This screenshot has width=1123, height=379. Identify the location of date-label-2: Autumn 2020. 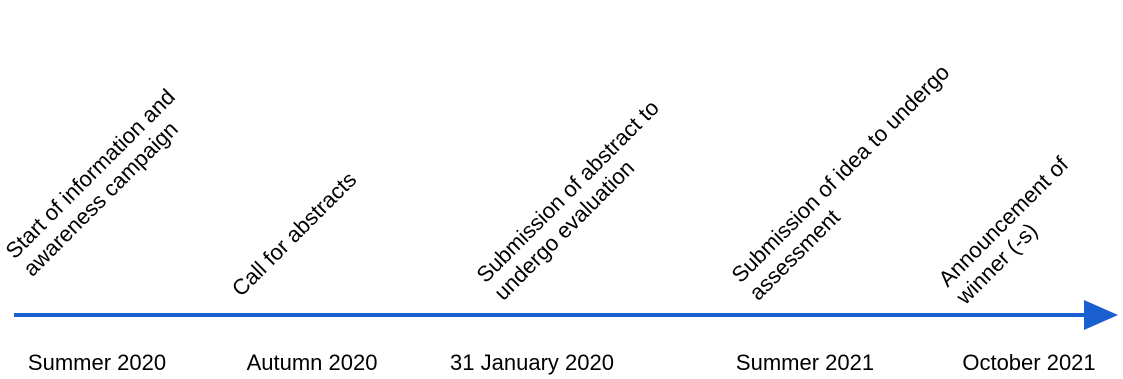
(312, 362).